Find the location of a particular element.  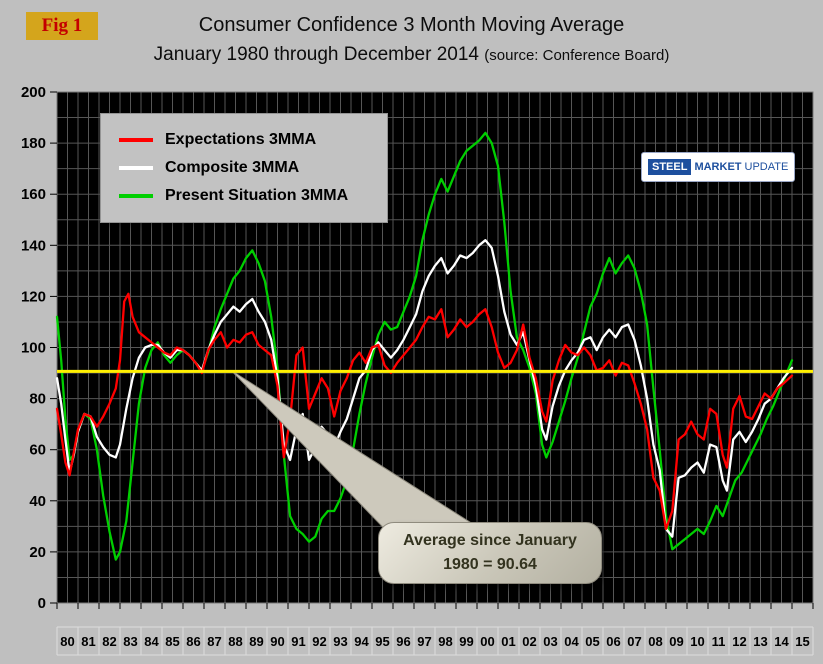

svg-text: 12 is located at coordinates (739, 641).